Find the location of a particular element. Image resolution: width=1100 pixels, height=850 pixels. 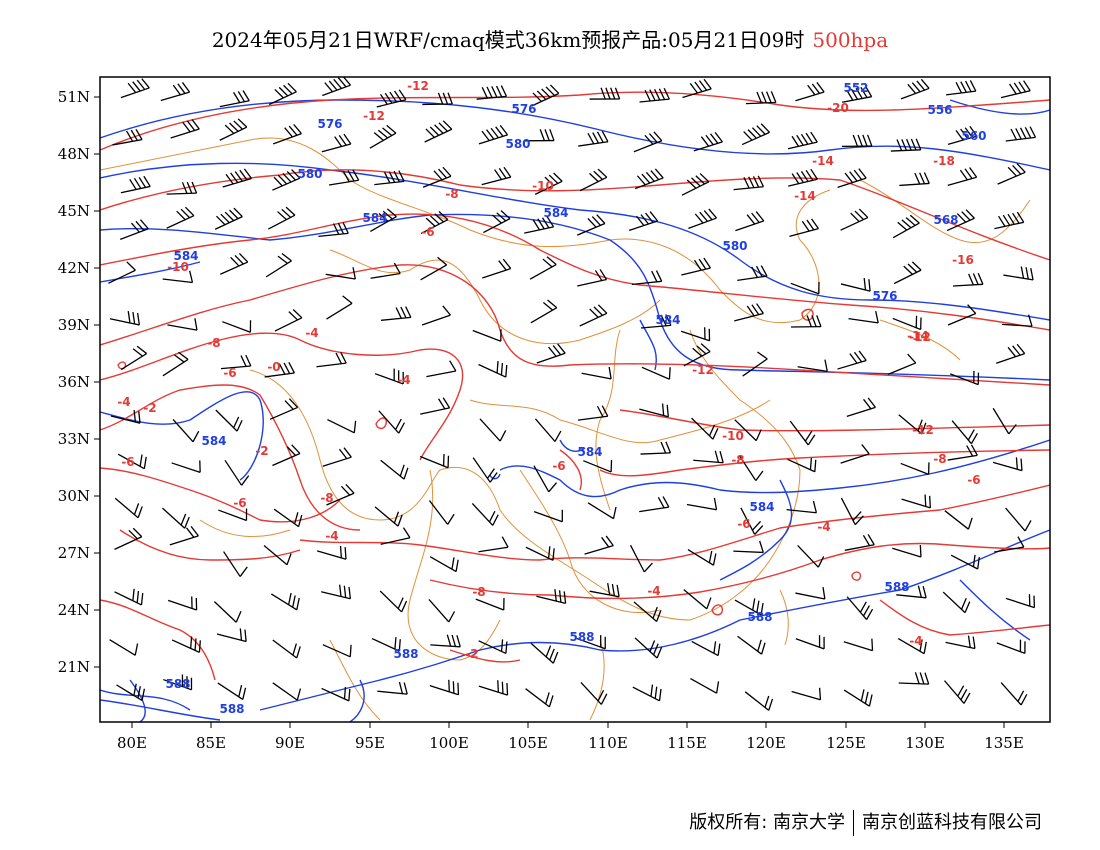

height-contour-label: 552 is located at coordinates (855, 88).